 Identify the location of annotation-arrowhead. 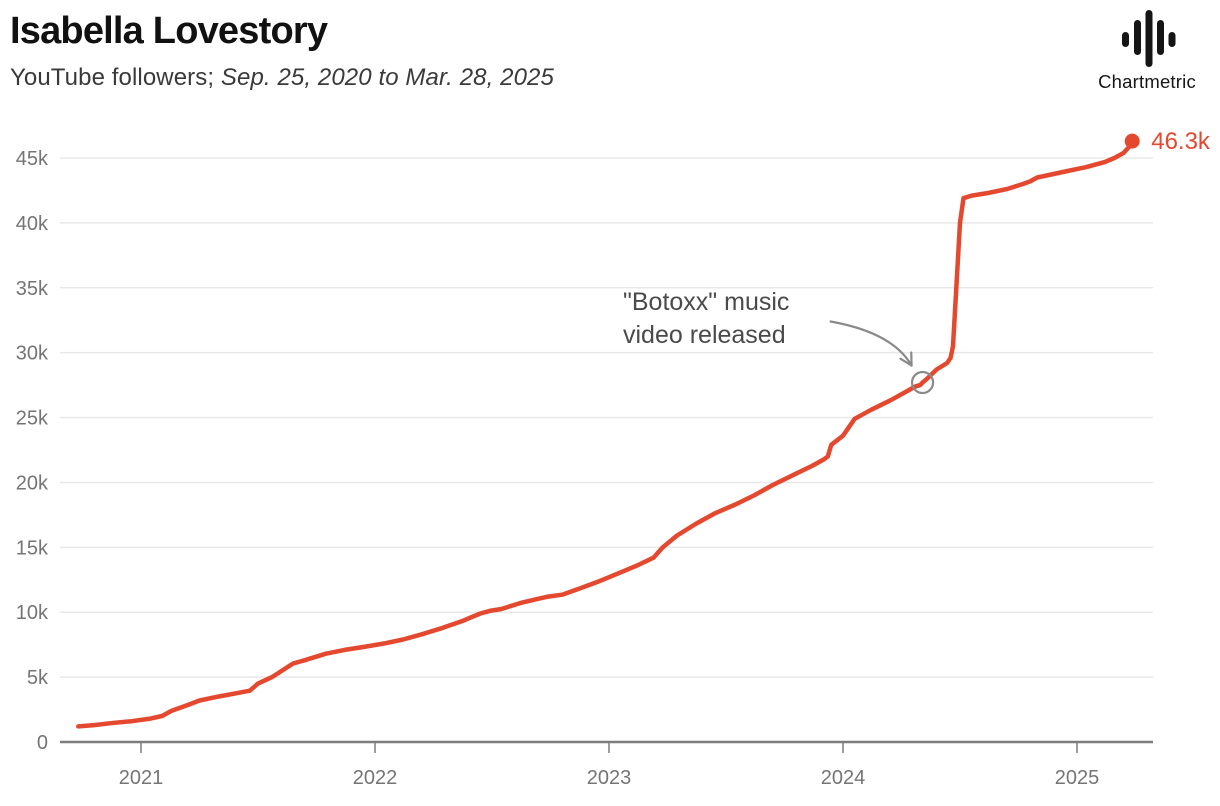
(906, 362).